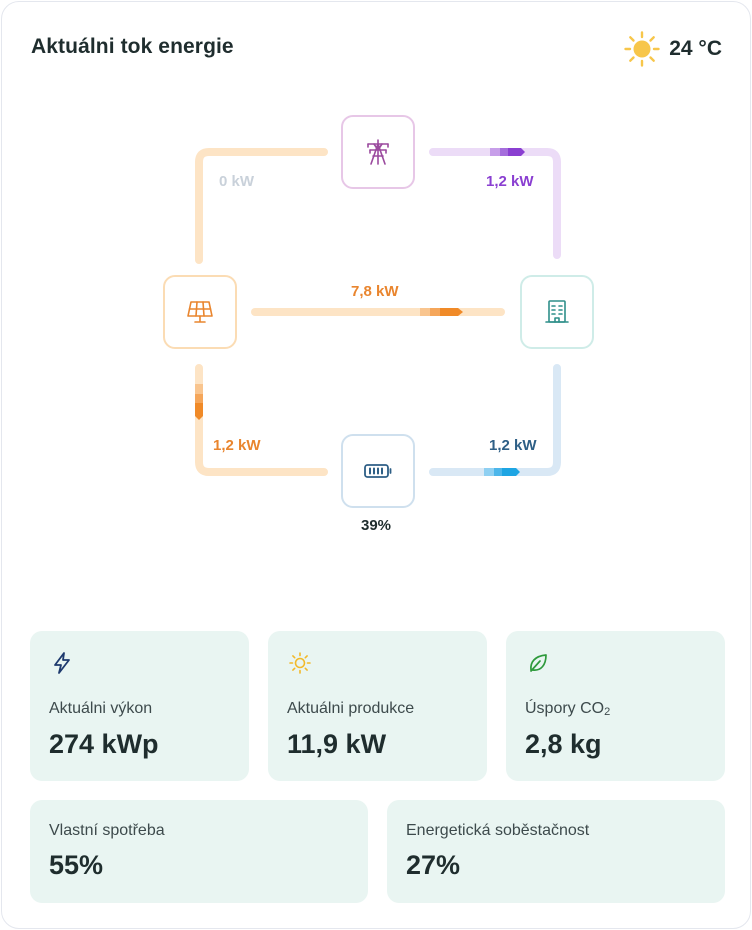 Image resolution: width=752 pixels, height=930 pixels. I want to click on flow-label-solar-home: 7,8 kW, so click(375, 291).